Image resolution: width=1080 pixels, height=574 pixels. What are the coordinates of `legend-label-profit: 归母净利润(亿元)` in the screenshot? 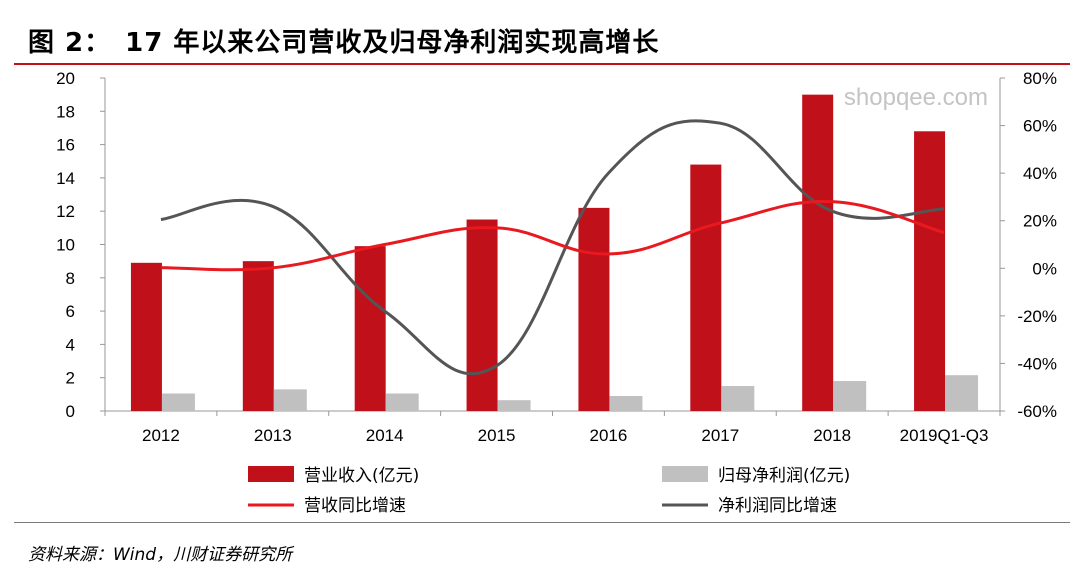 It's located at (784, 476).